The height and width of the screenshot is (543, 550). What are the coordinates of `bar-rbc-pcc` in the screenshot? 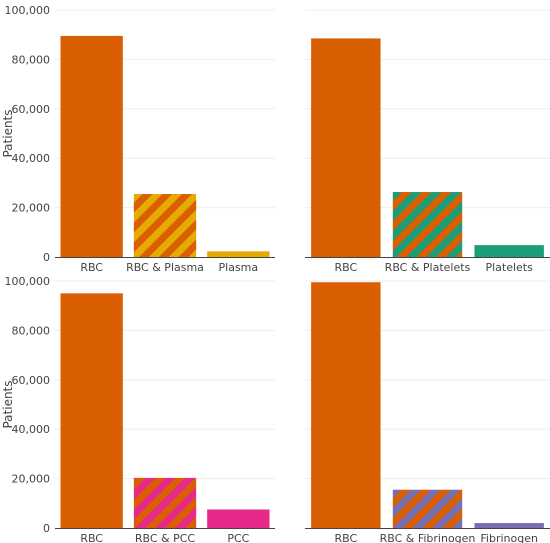 It's located at (165, 502).